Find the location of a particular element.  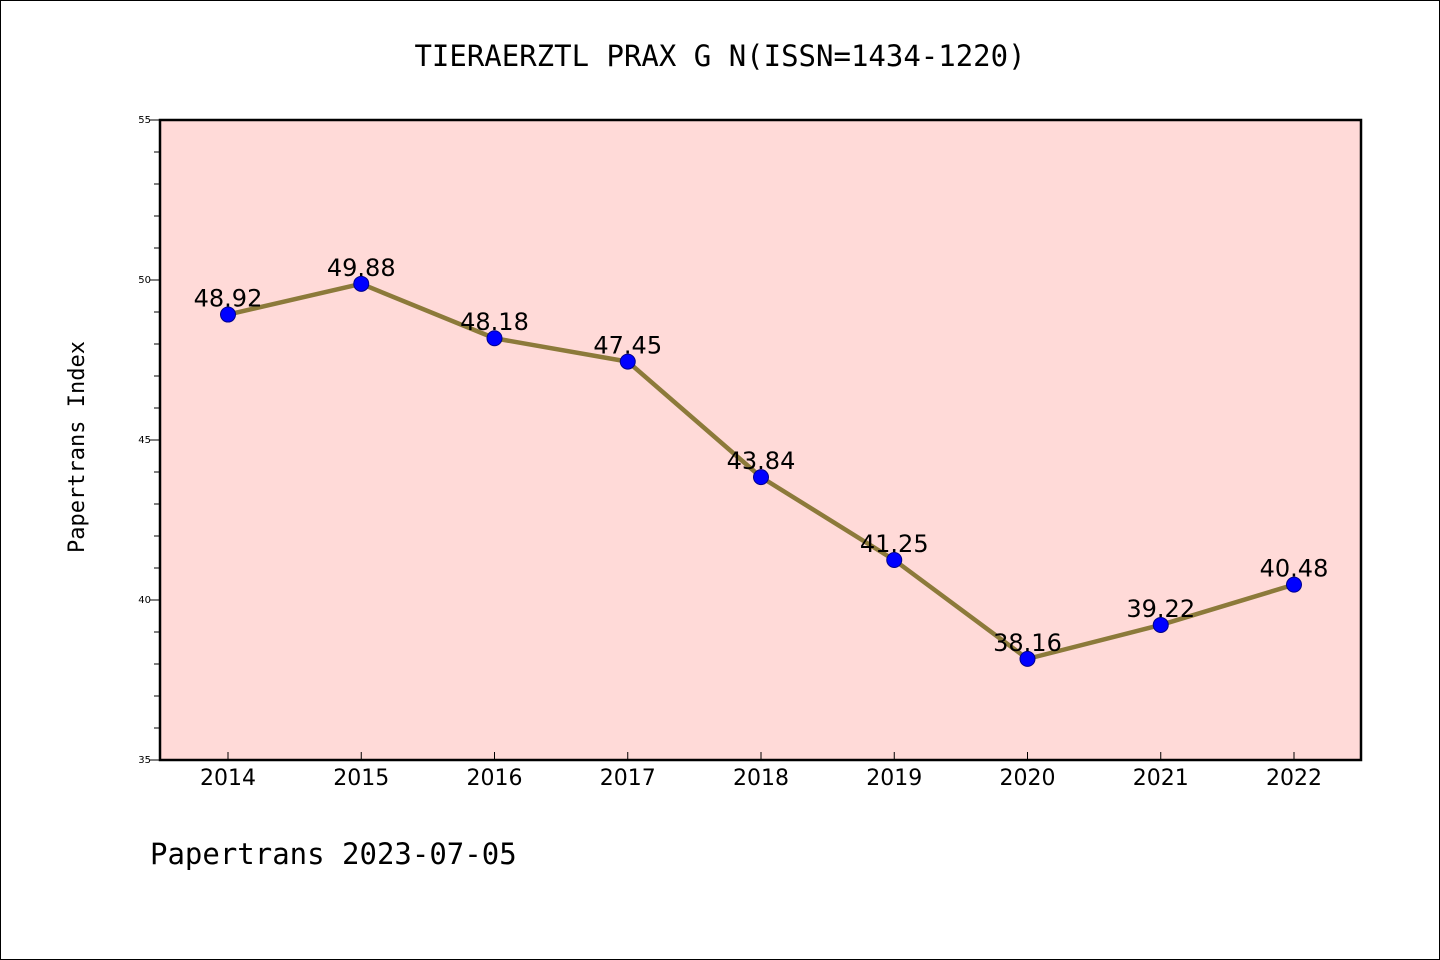

y-axis: 35 40 45 50 55 is located at coordinates (149, 440).